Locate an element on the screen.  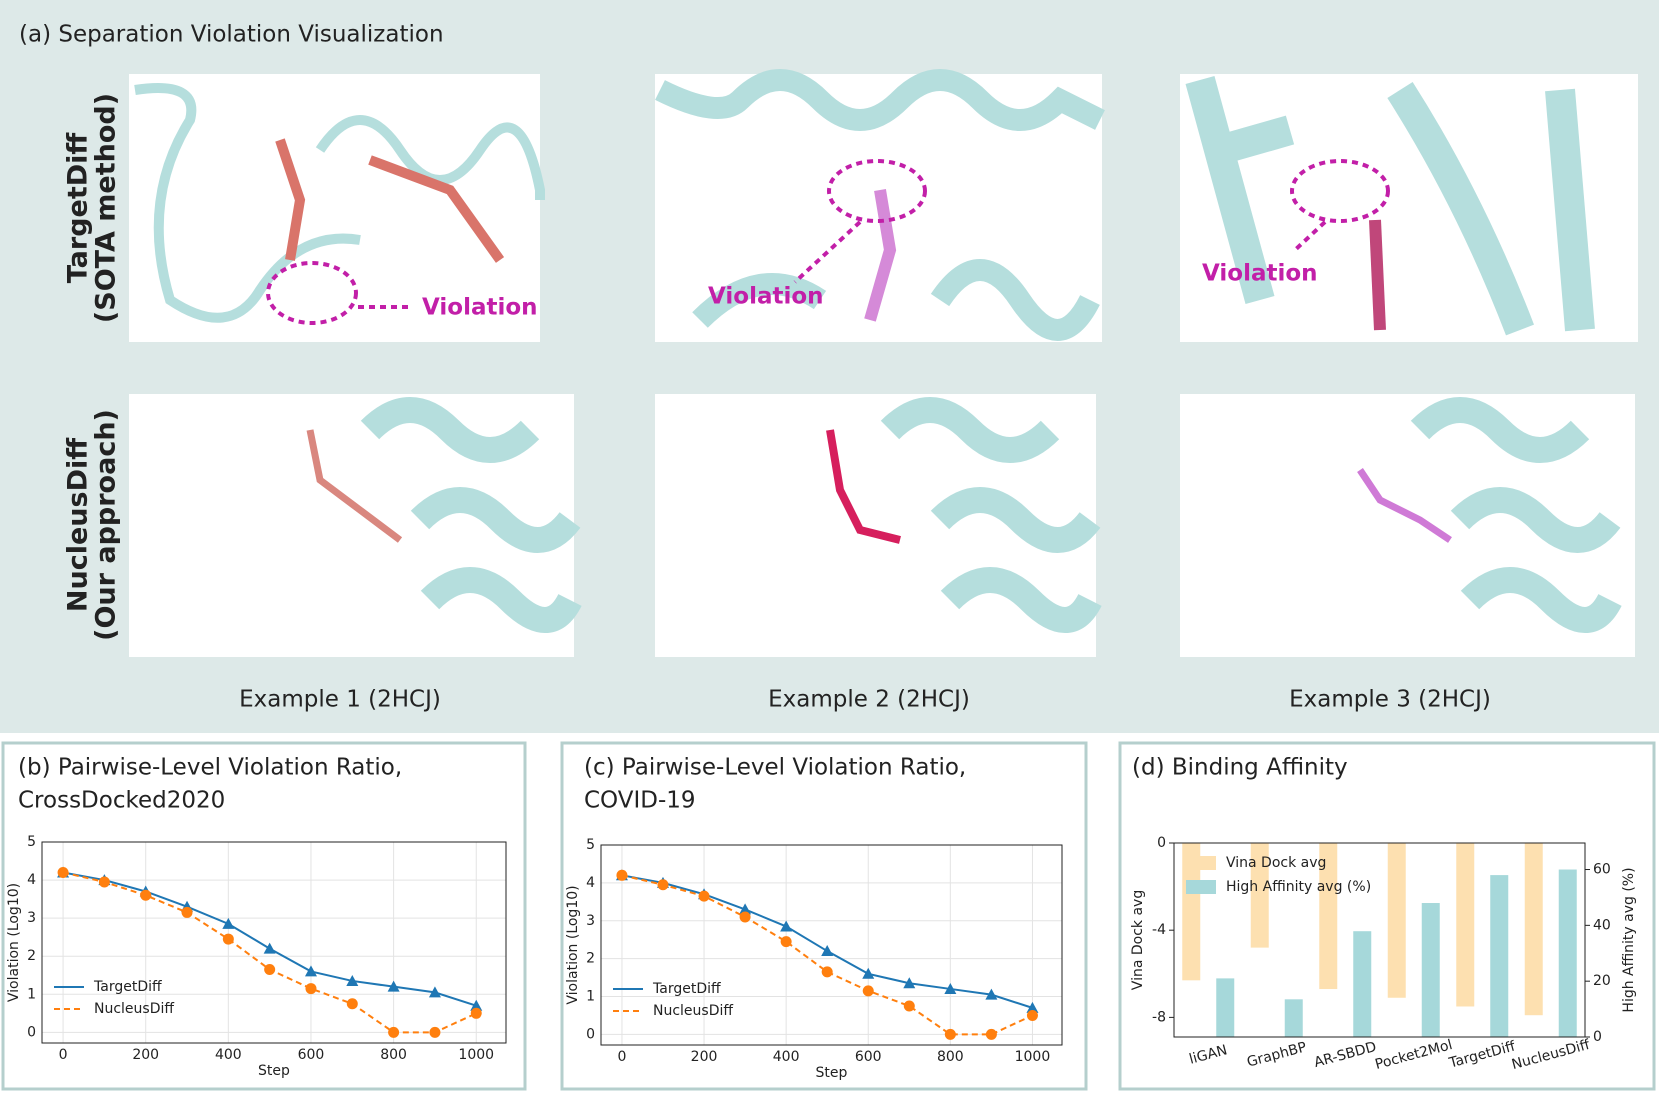
x-tick-label: AR-SBDD is located at coordinates (1345, 1055).